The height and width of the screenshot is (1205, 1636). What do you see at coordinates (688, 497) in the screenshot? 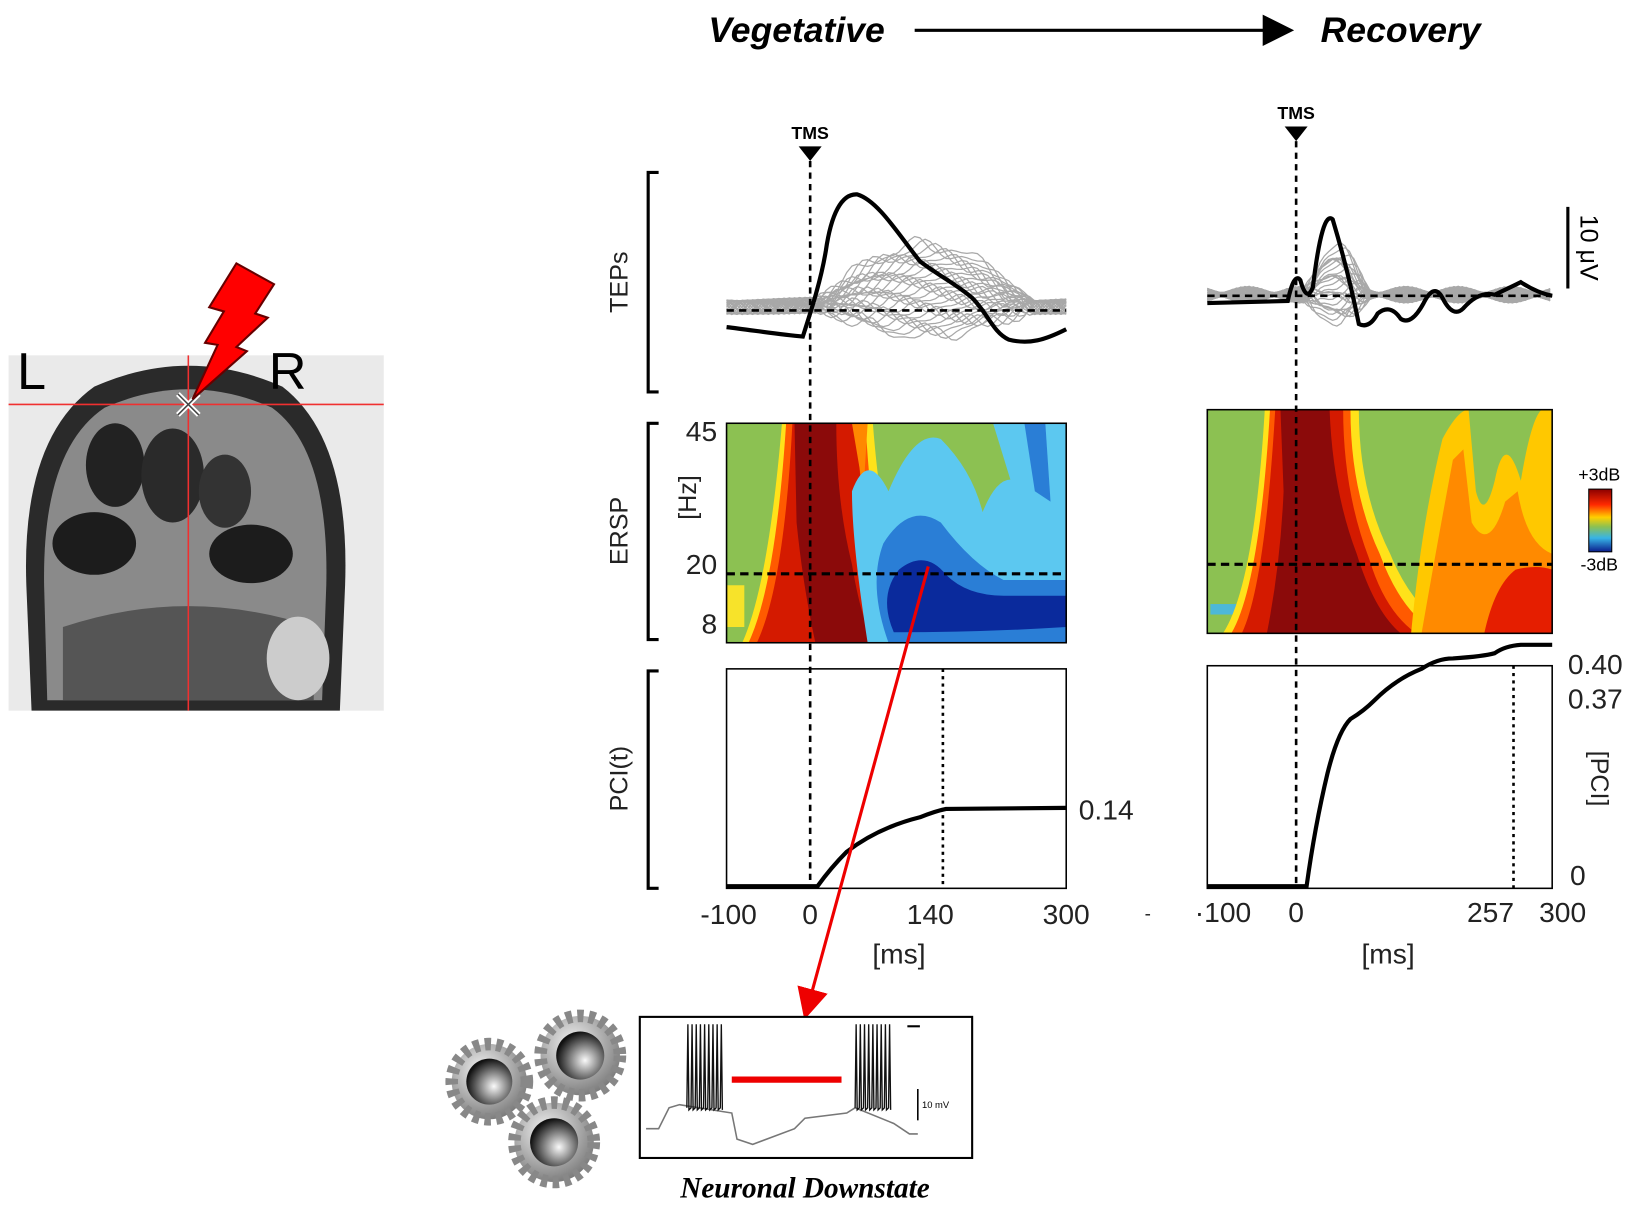
I see `freq-unit: [Hz]` at bounding box center [688, 497].